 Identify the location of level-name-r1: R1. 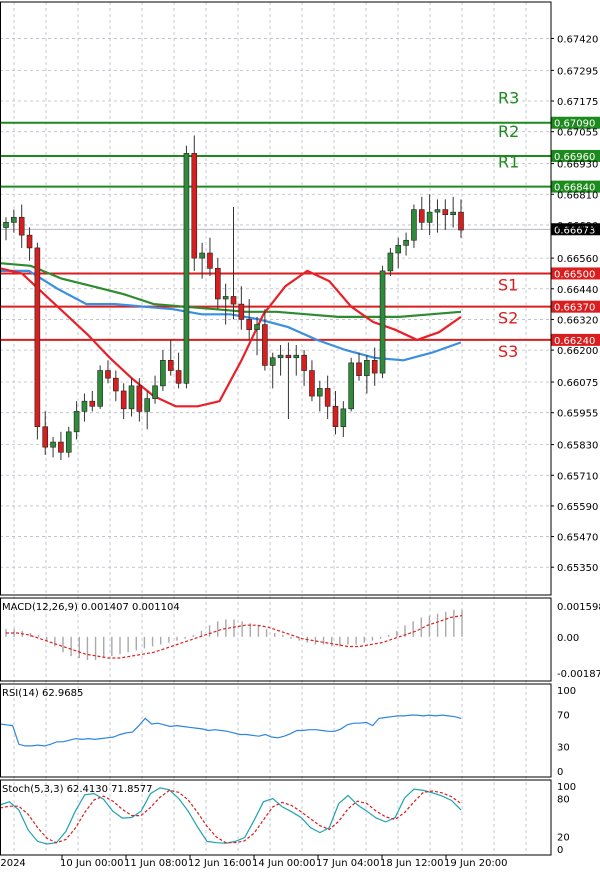
(508, 162).